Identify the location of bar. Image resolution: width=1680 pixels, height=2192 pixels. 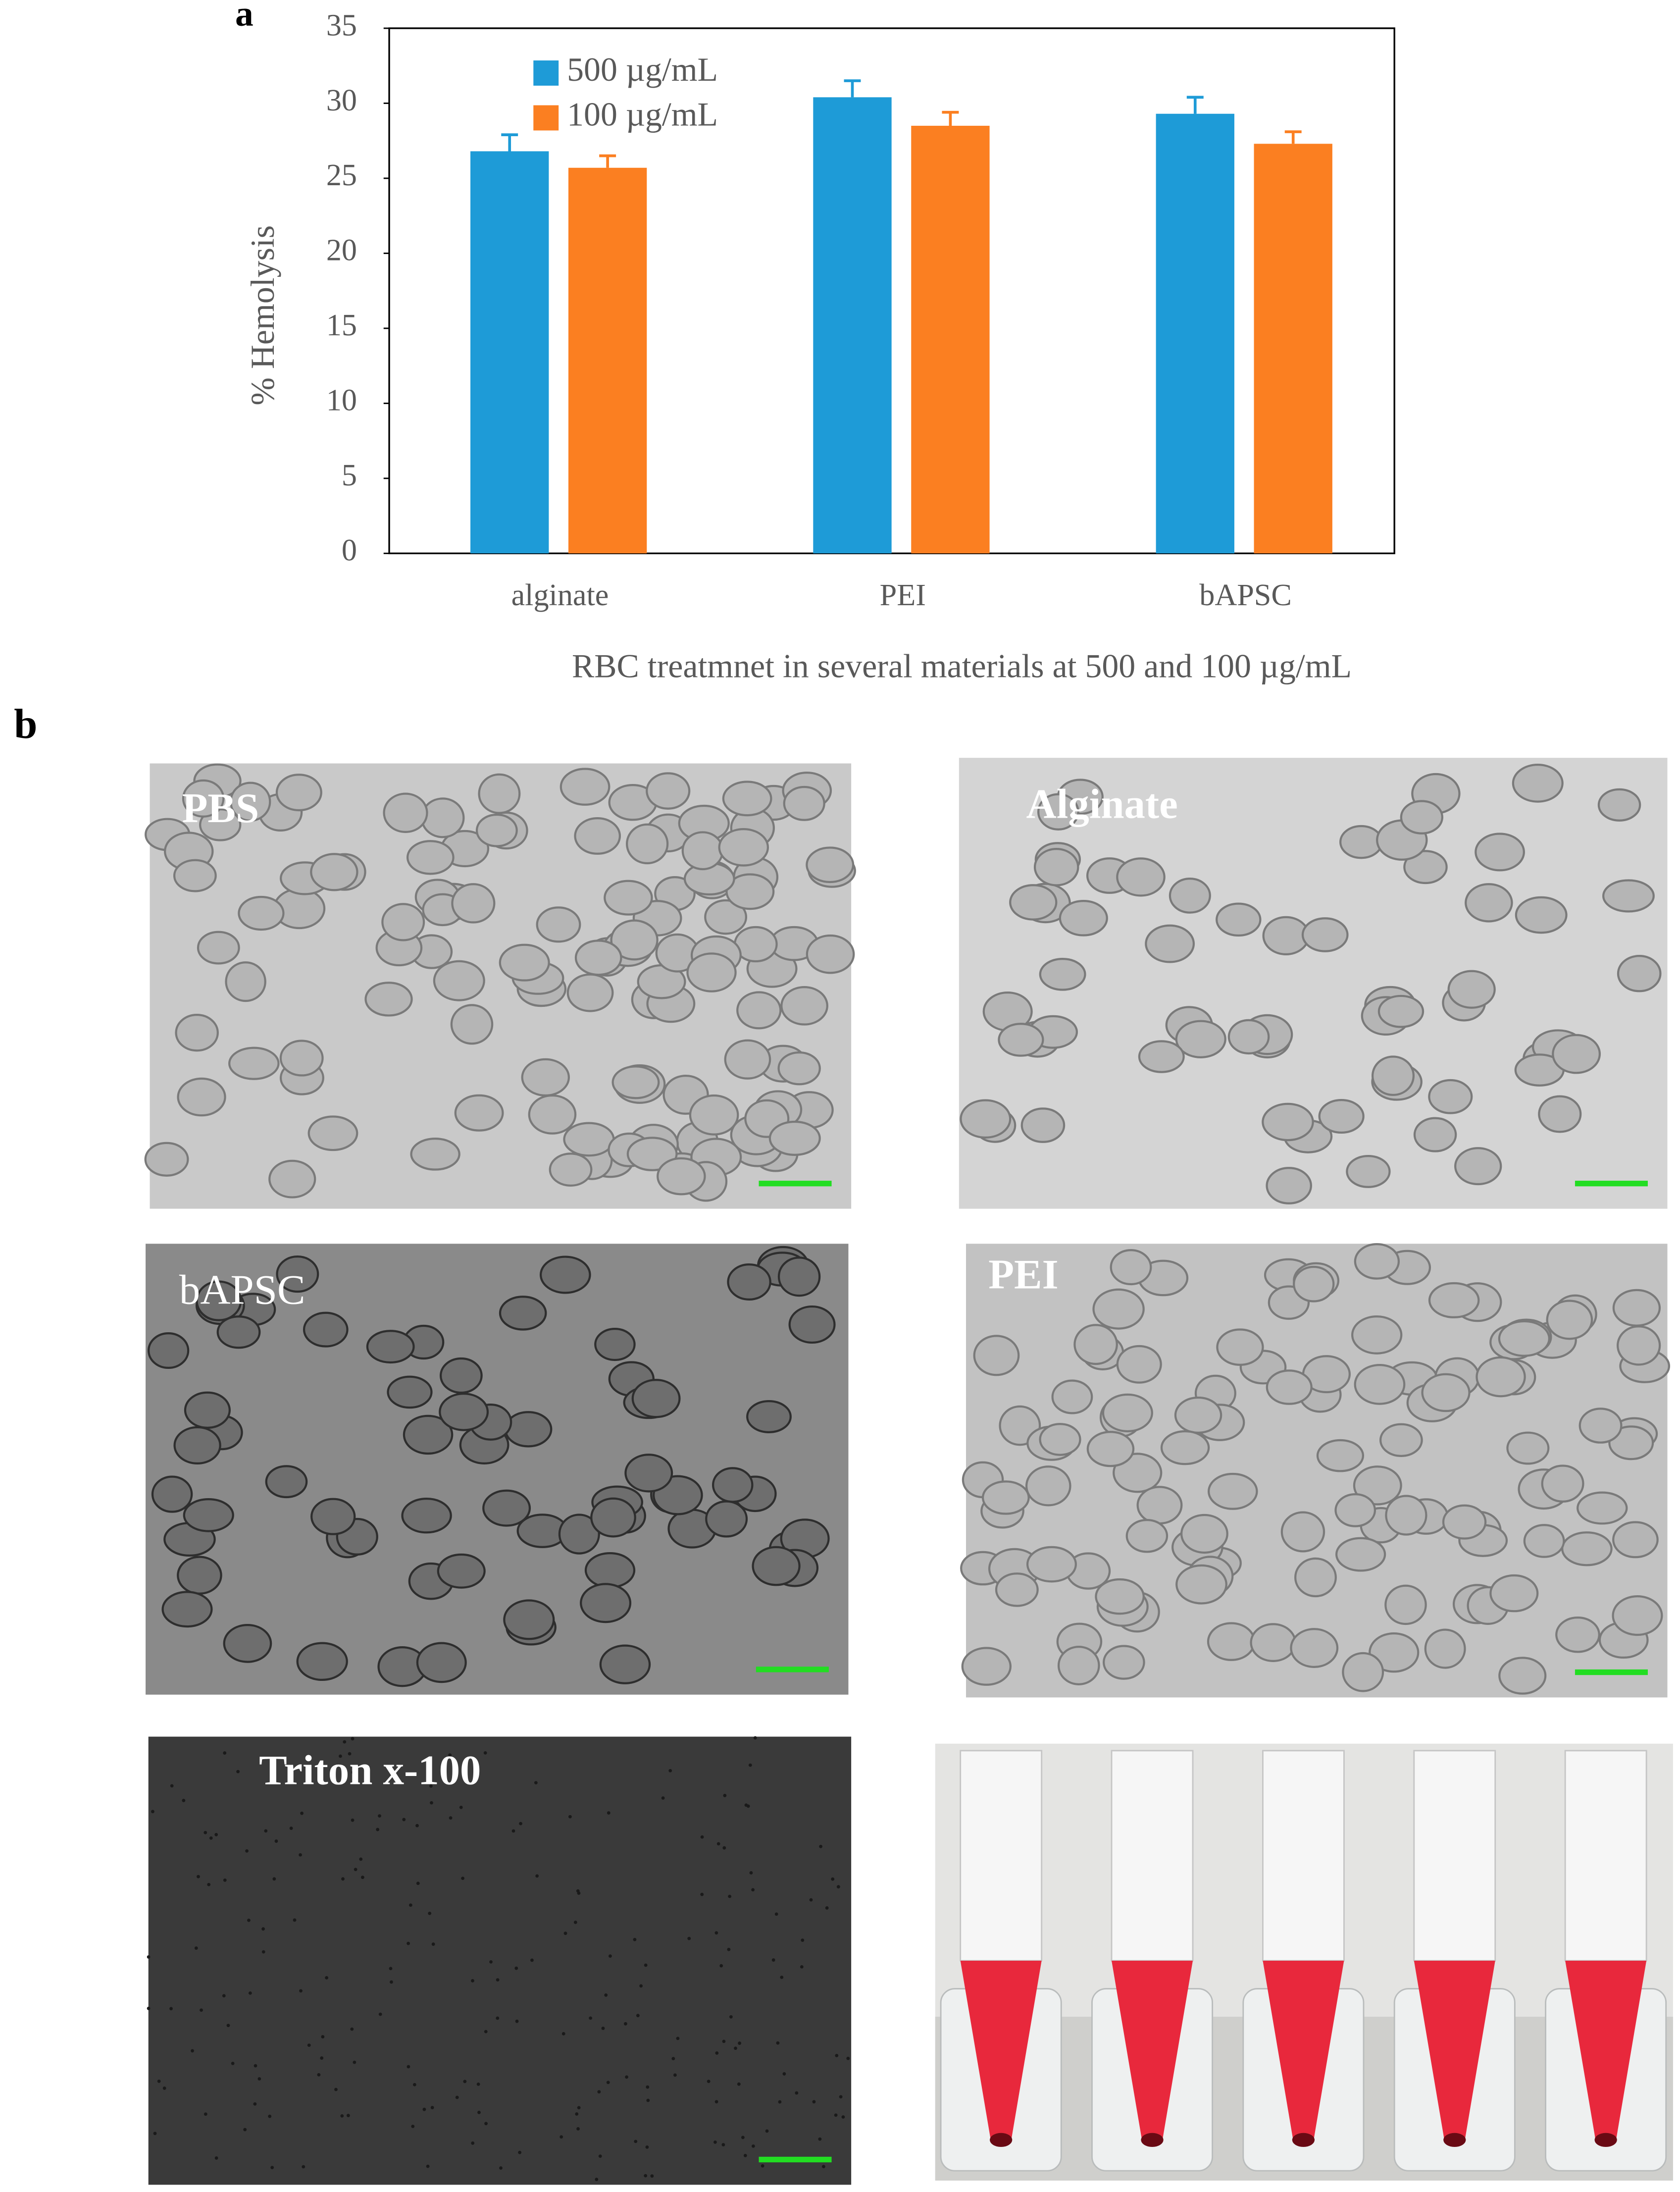
(951, 340).